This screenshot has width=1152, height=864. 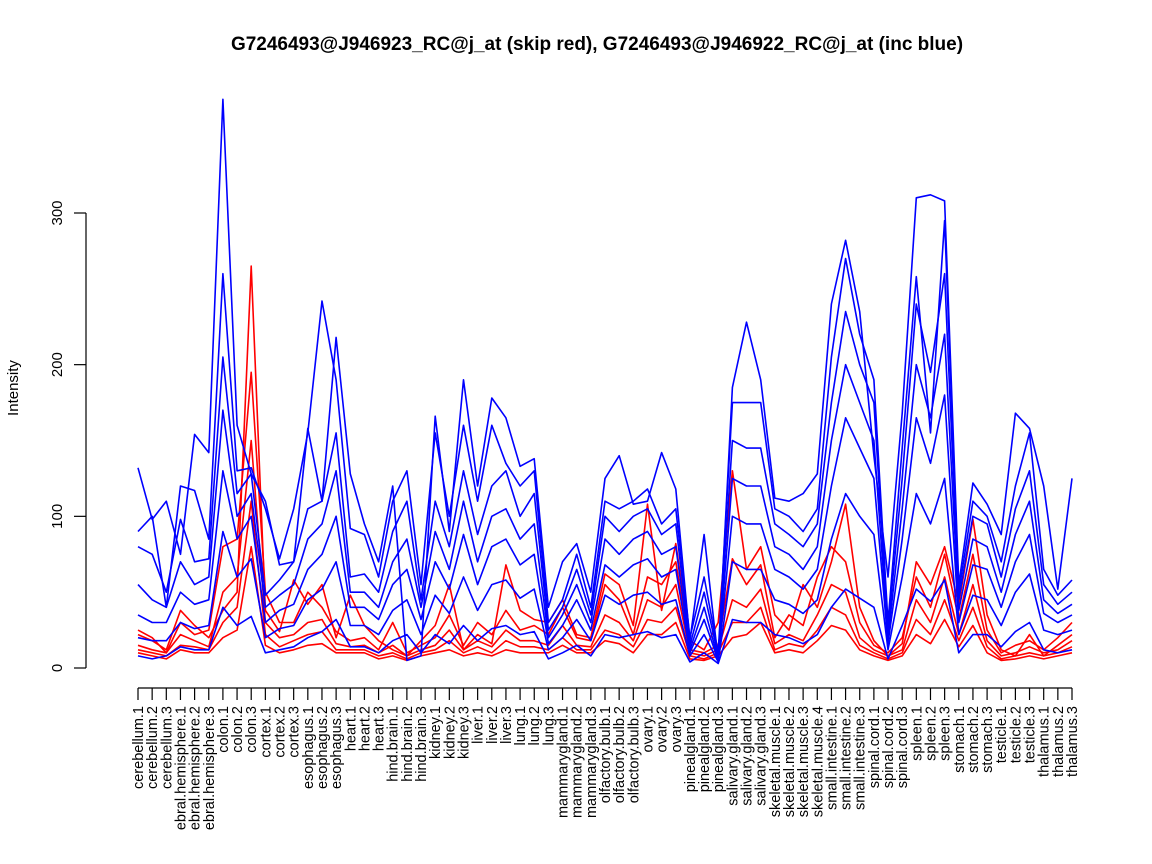 What do you see at coordinates (748, 756) in the screenshot?
I see `x-tick-label: salivary.gland.2` at bounding box center [748, 756].